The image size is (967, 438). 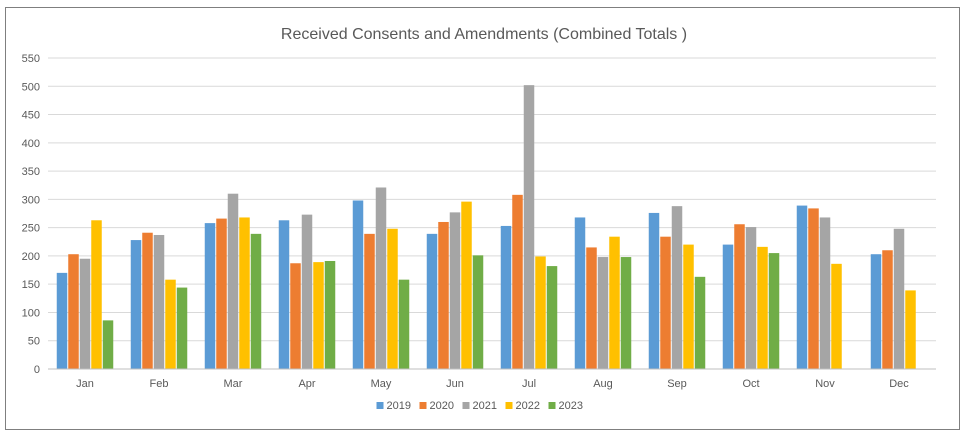 I want to click on bar-apr-2019, so click(x=284, y=294).